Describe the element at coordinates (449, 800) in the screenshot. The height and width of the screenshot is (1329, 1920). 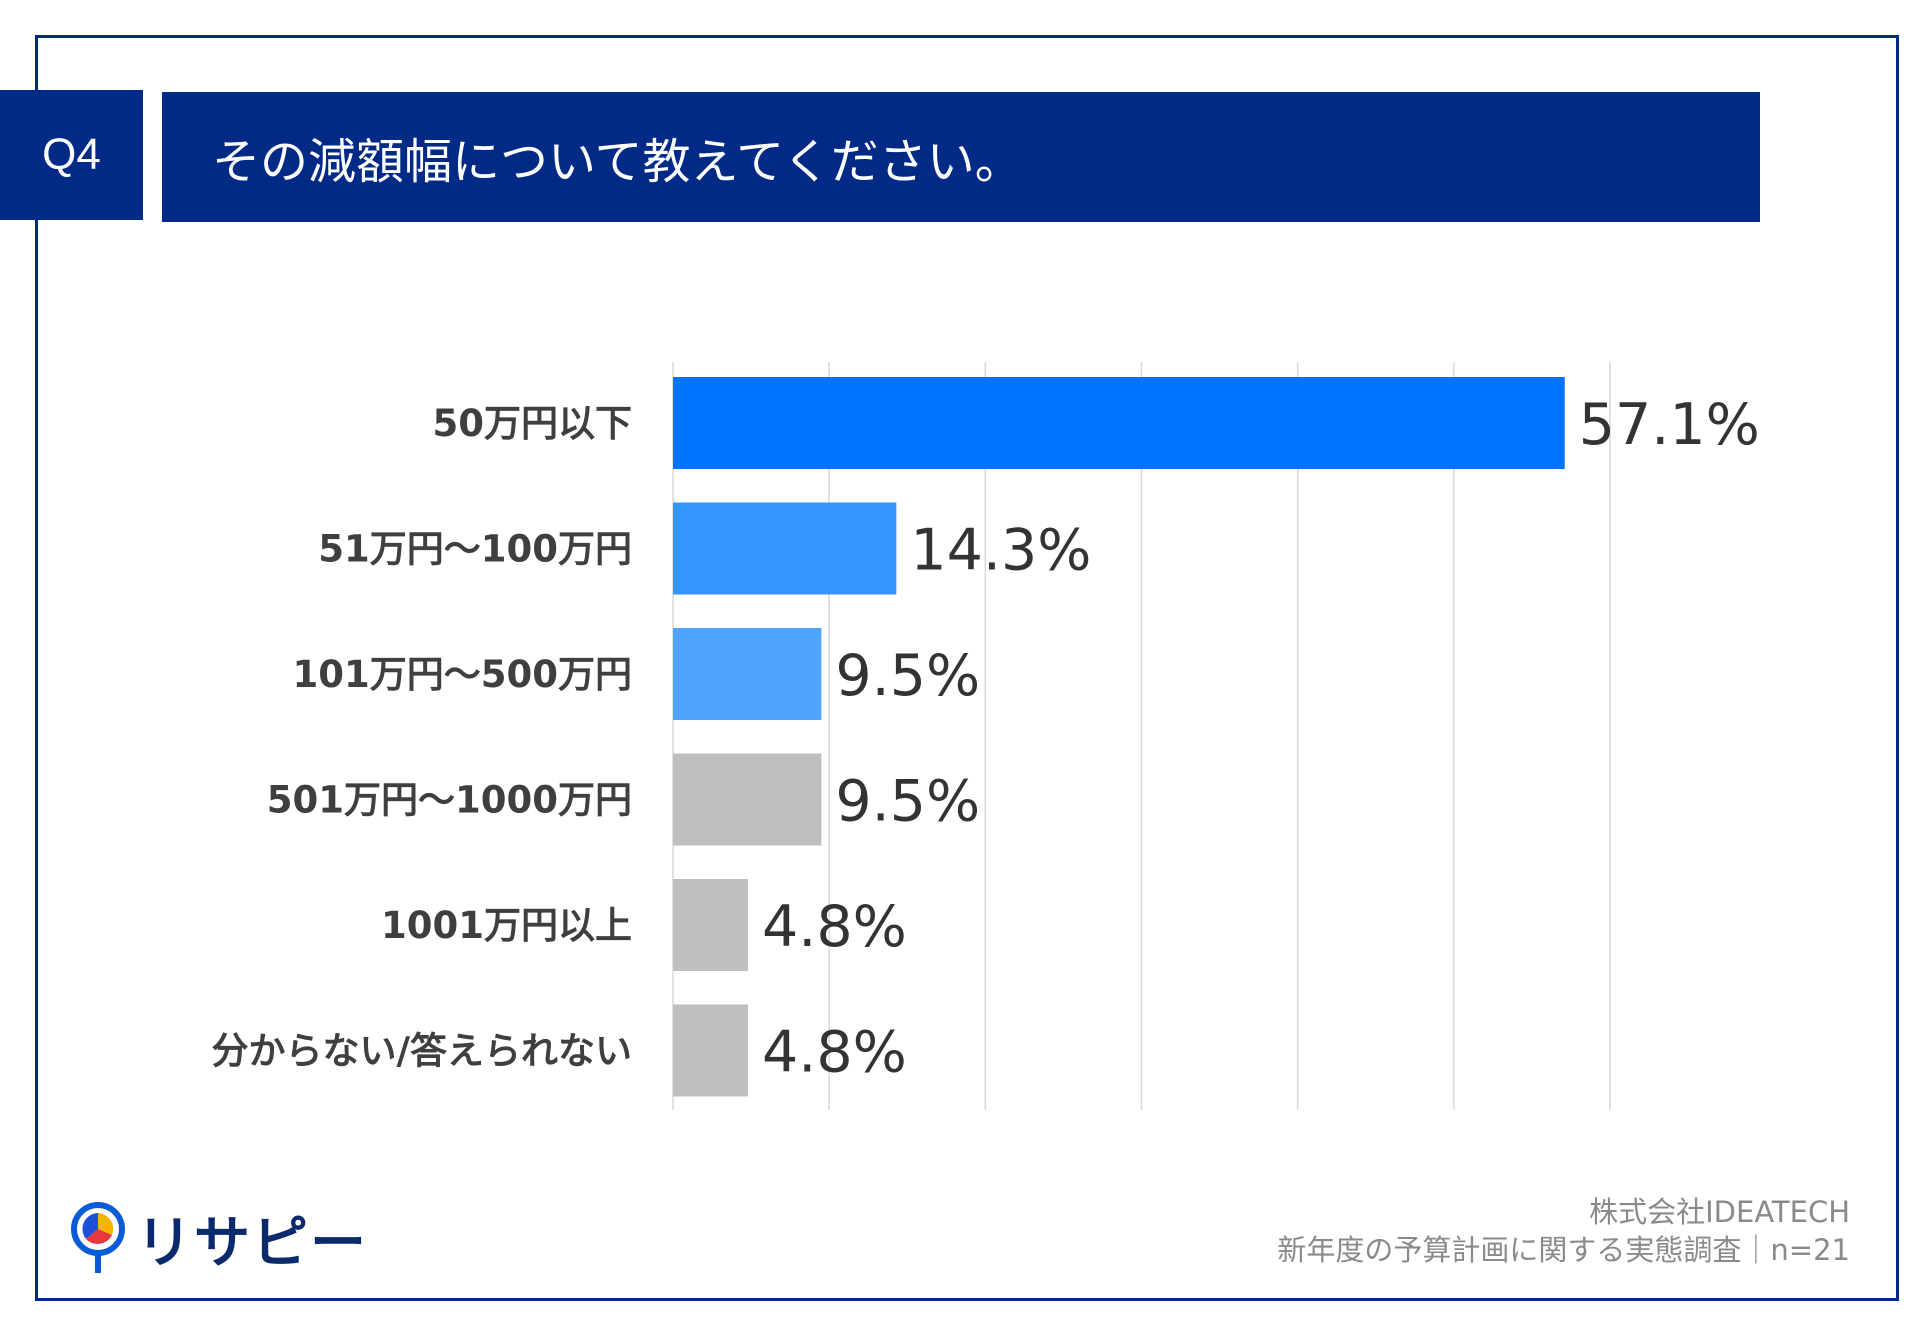
I see `category-label: 501万円〜1000万円` at that location.